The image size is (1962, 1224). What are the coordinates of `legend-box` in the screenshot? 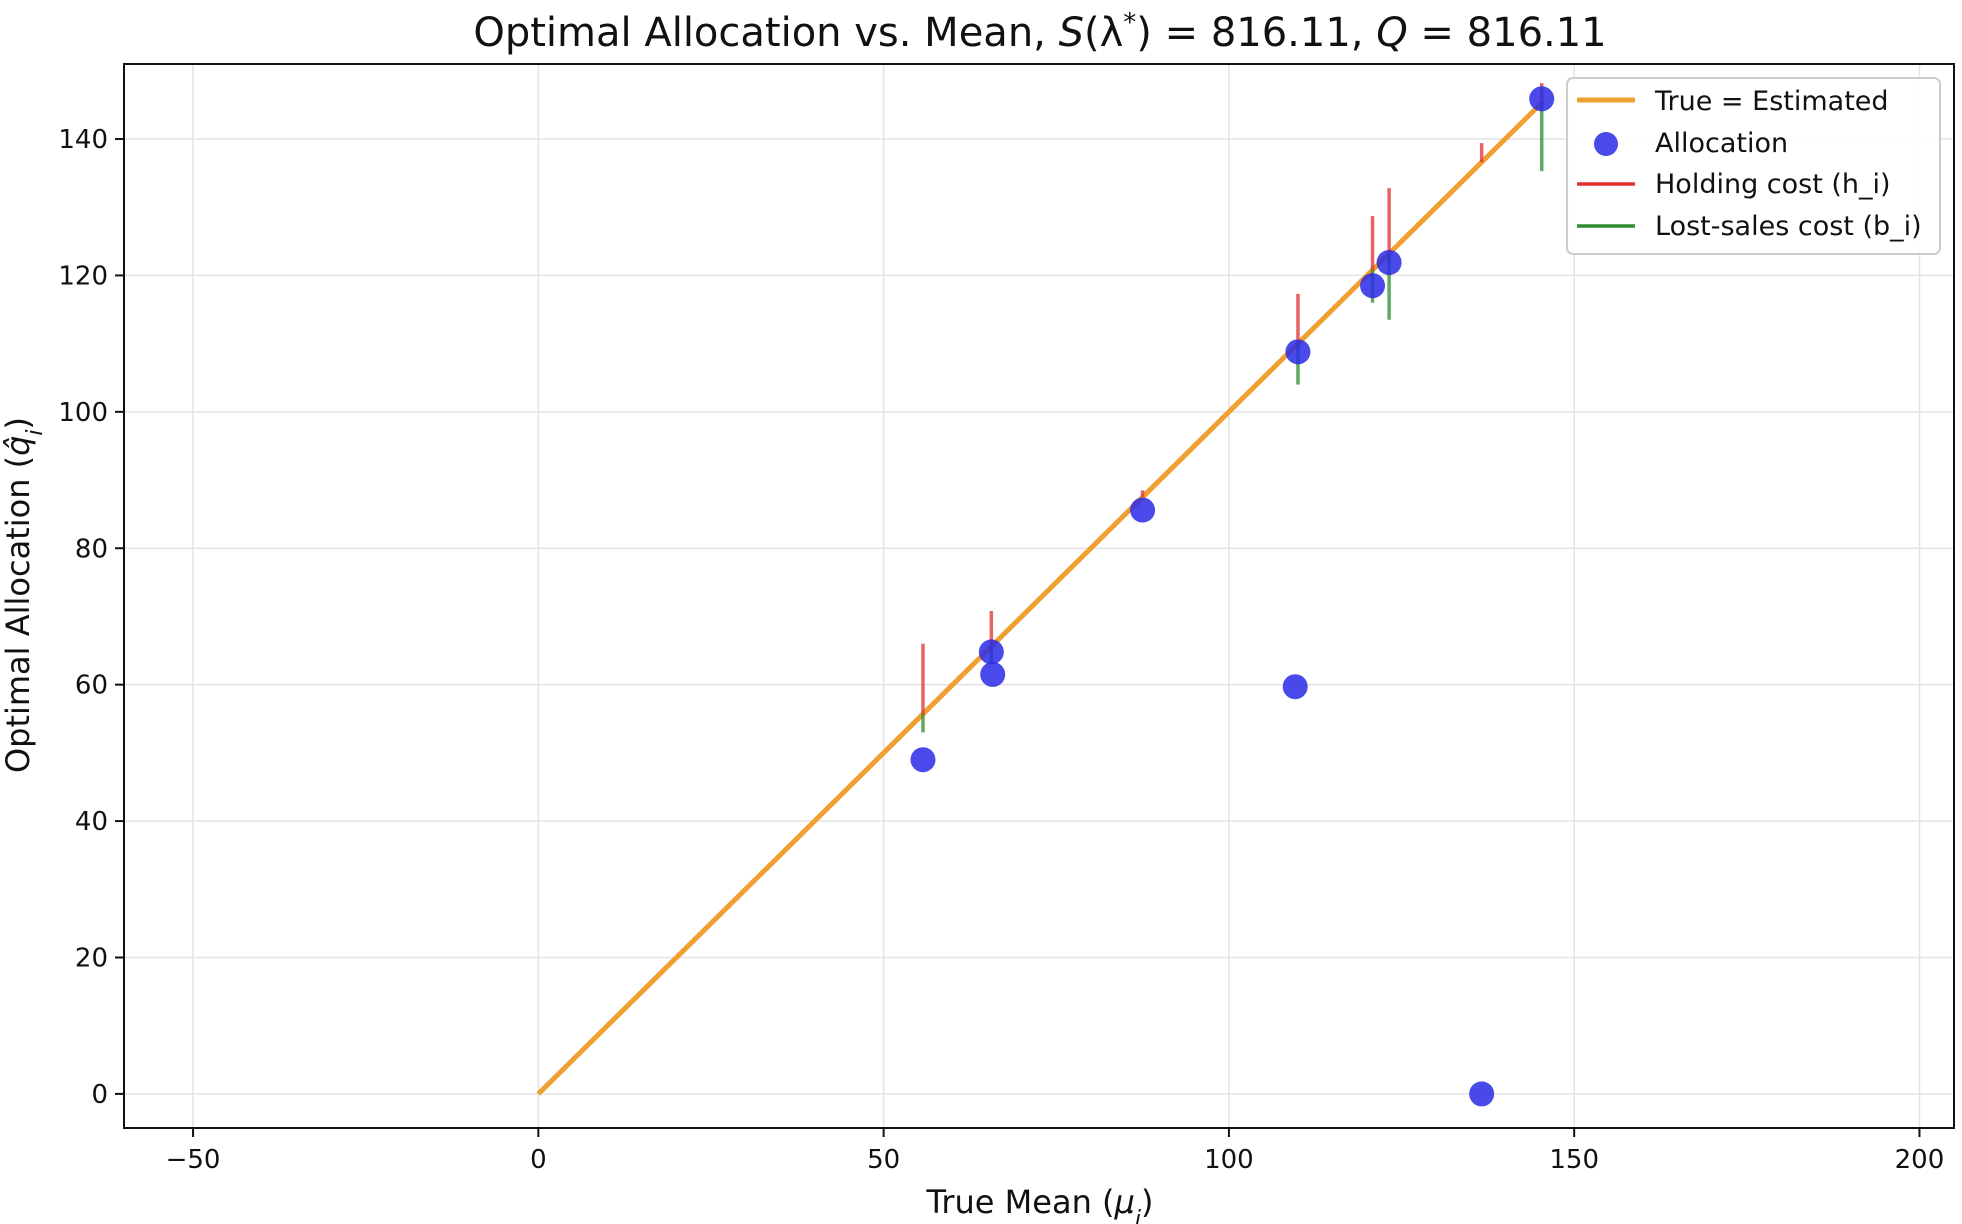 It's located at (1753, 166).